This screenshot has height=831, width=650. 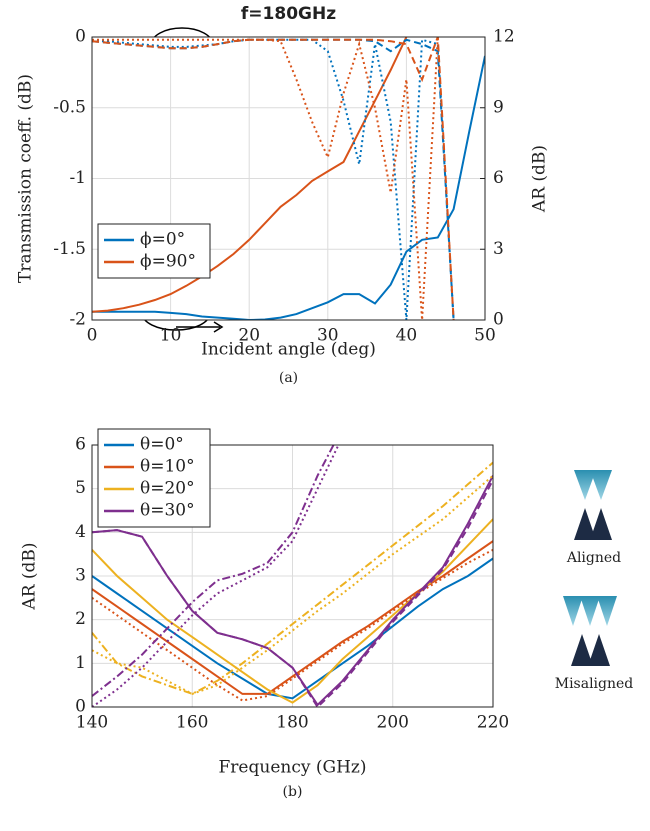 What do you see at coordinates (393, 723) in the screenshot?
I see `x-tick-label: 200` at bounding box center [393, 723].